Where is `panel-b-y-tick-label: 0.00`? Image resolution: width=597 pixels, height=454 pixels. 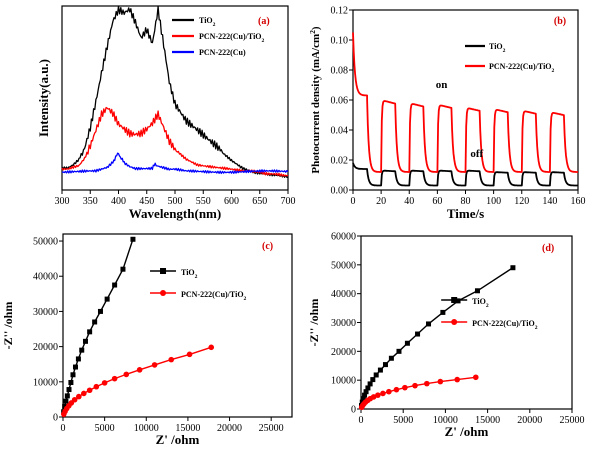 panel-b-y-tick-label: 0.00 is located at coordinates (340, 191).